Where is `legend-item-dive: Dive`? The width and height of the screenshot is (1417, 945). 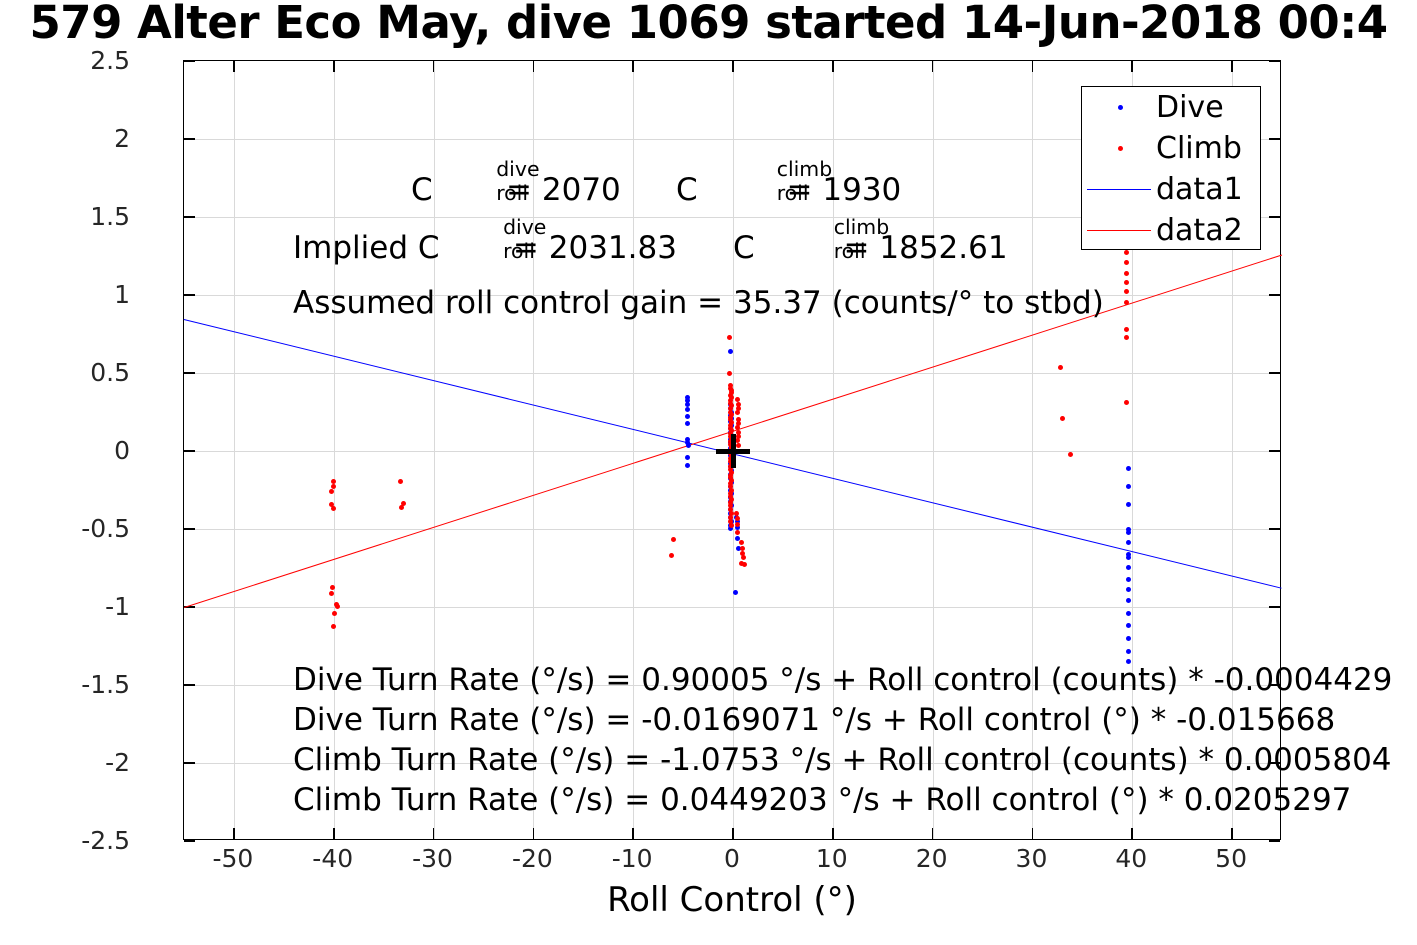
legend-item-dive: Dive is located at coordinates (1171, 107).